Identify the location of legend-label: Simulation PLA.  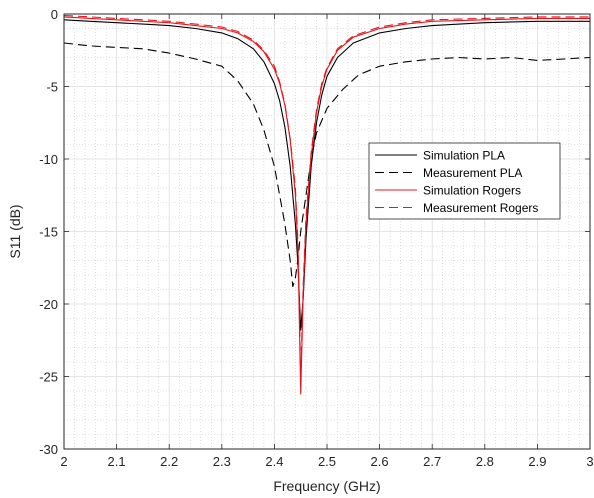
(464, 156).